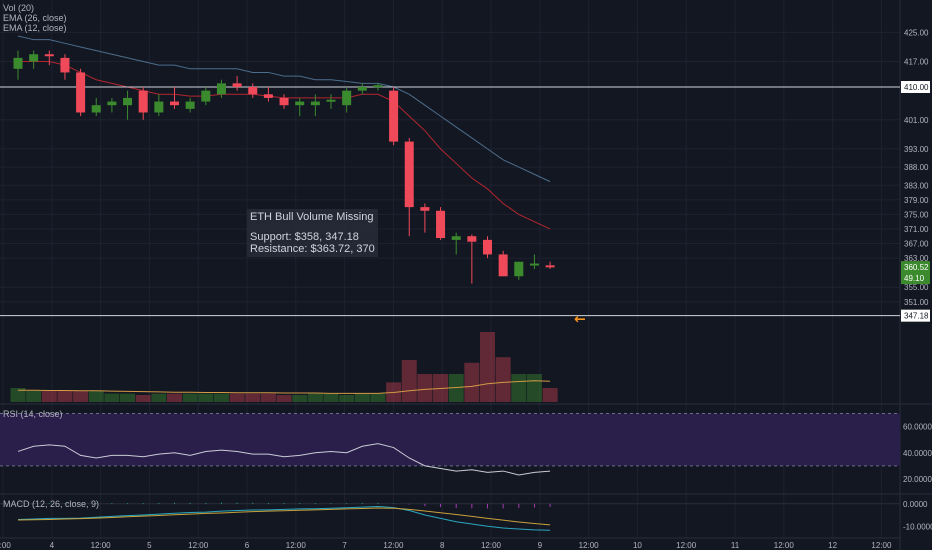 Image resolution: width=932 pixels, height=550 pixels. I want to click on time-tick-label: 8, so click(442, 545).